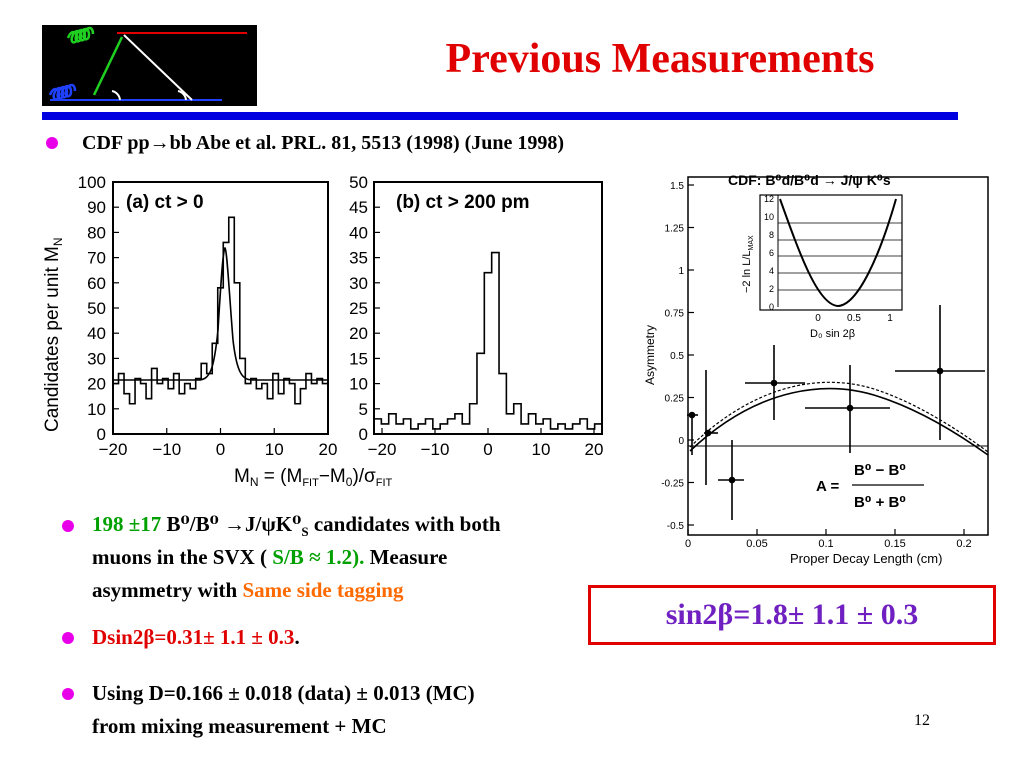  What do you see at coordinates (681, 271) in the screenshot?
I see `y-tick-label: 1` at bounding box center [681, 271].